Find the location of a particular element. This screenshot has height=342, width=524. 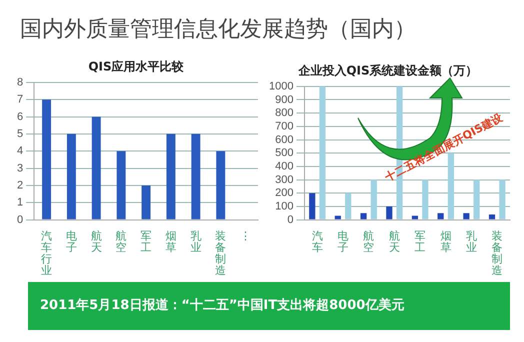

annotation: 十二五将全面展开QIS建设 is located at coordinates (444, 147).